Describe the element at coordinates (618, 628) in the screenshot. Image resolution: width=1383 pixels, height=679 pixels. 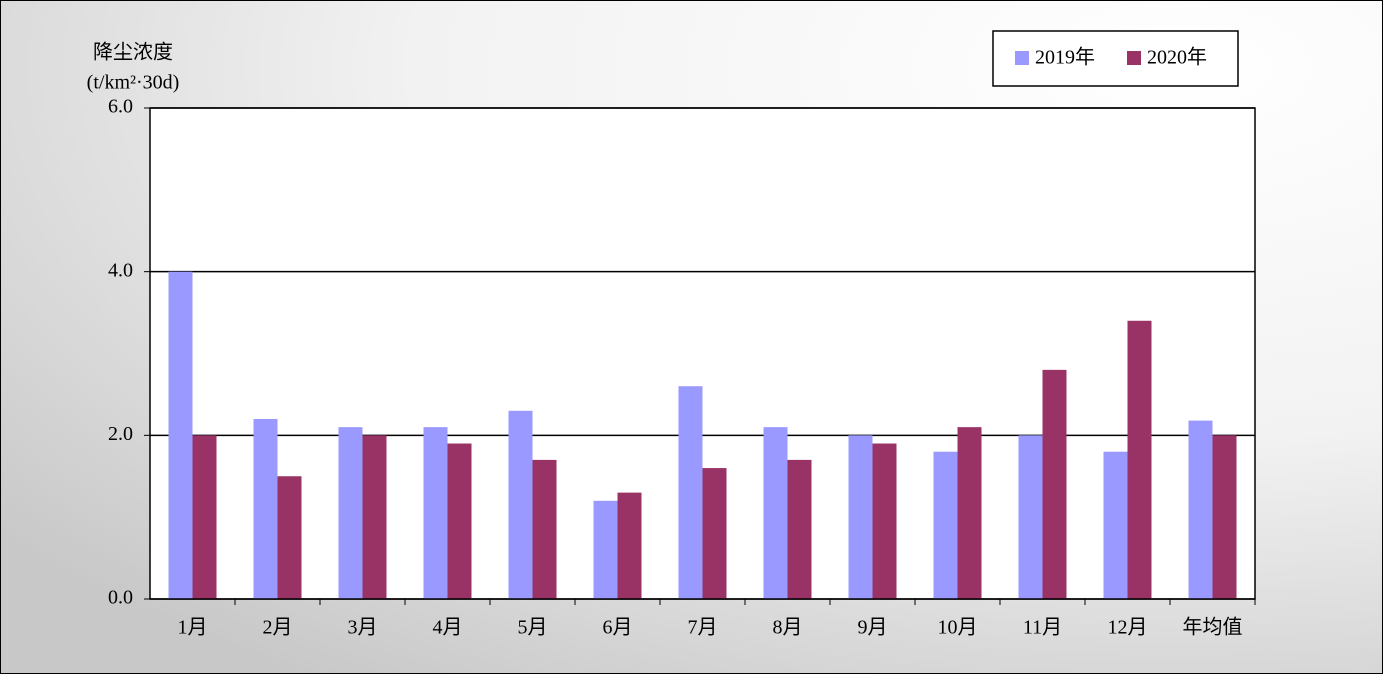
I see `x-tick-label: 6月` at that location.